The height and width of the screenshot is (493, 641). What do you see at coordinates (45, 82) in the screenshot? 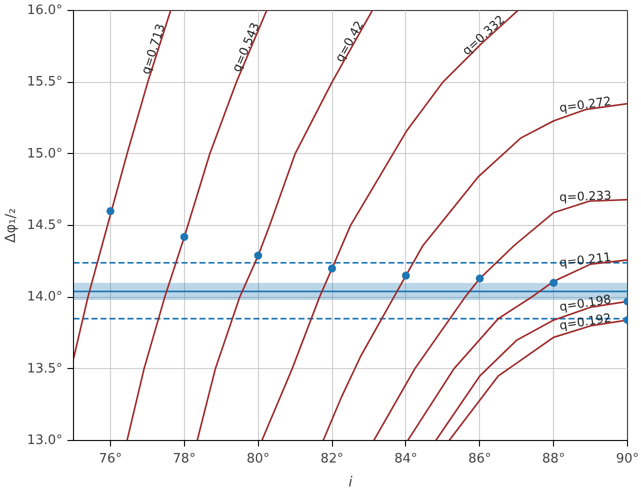
I see `y-tick-label: 15.5°` at bounding box center [45, 82].